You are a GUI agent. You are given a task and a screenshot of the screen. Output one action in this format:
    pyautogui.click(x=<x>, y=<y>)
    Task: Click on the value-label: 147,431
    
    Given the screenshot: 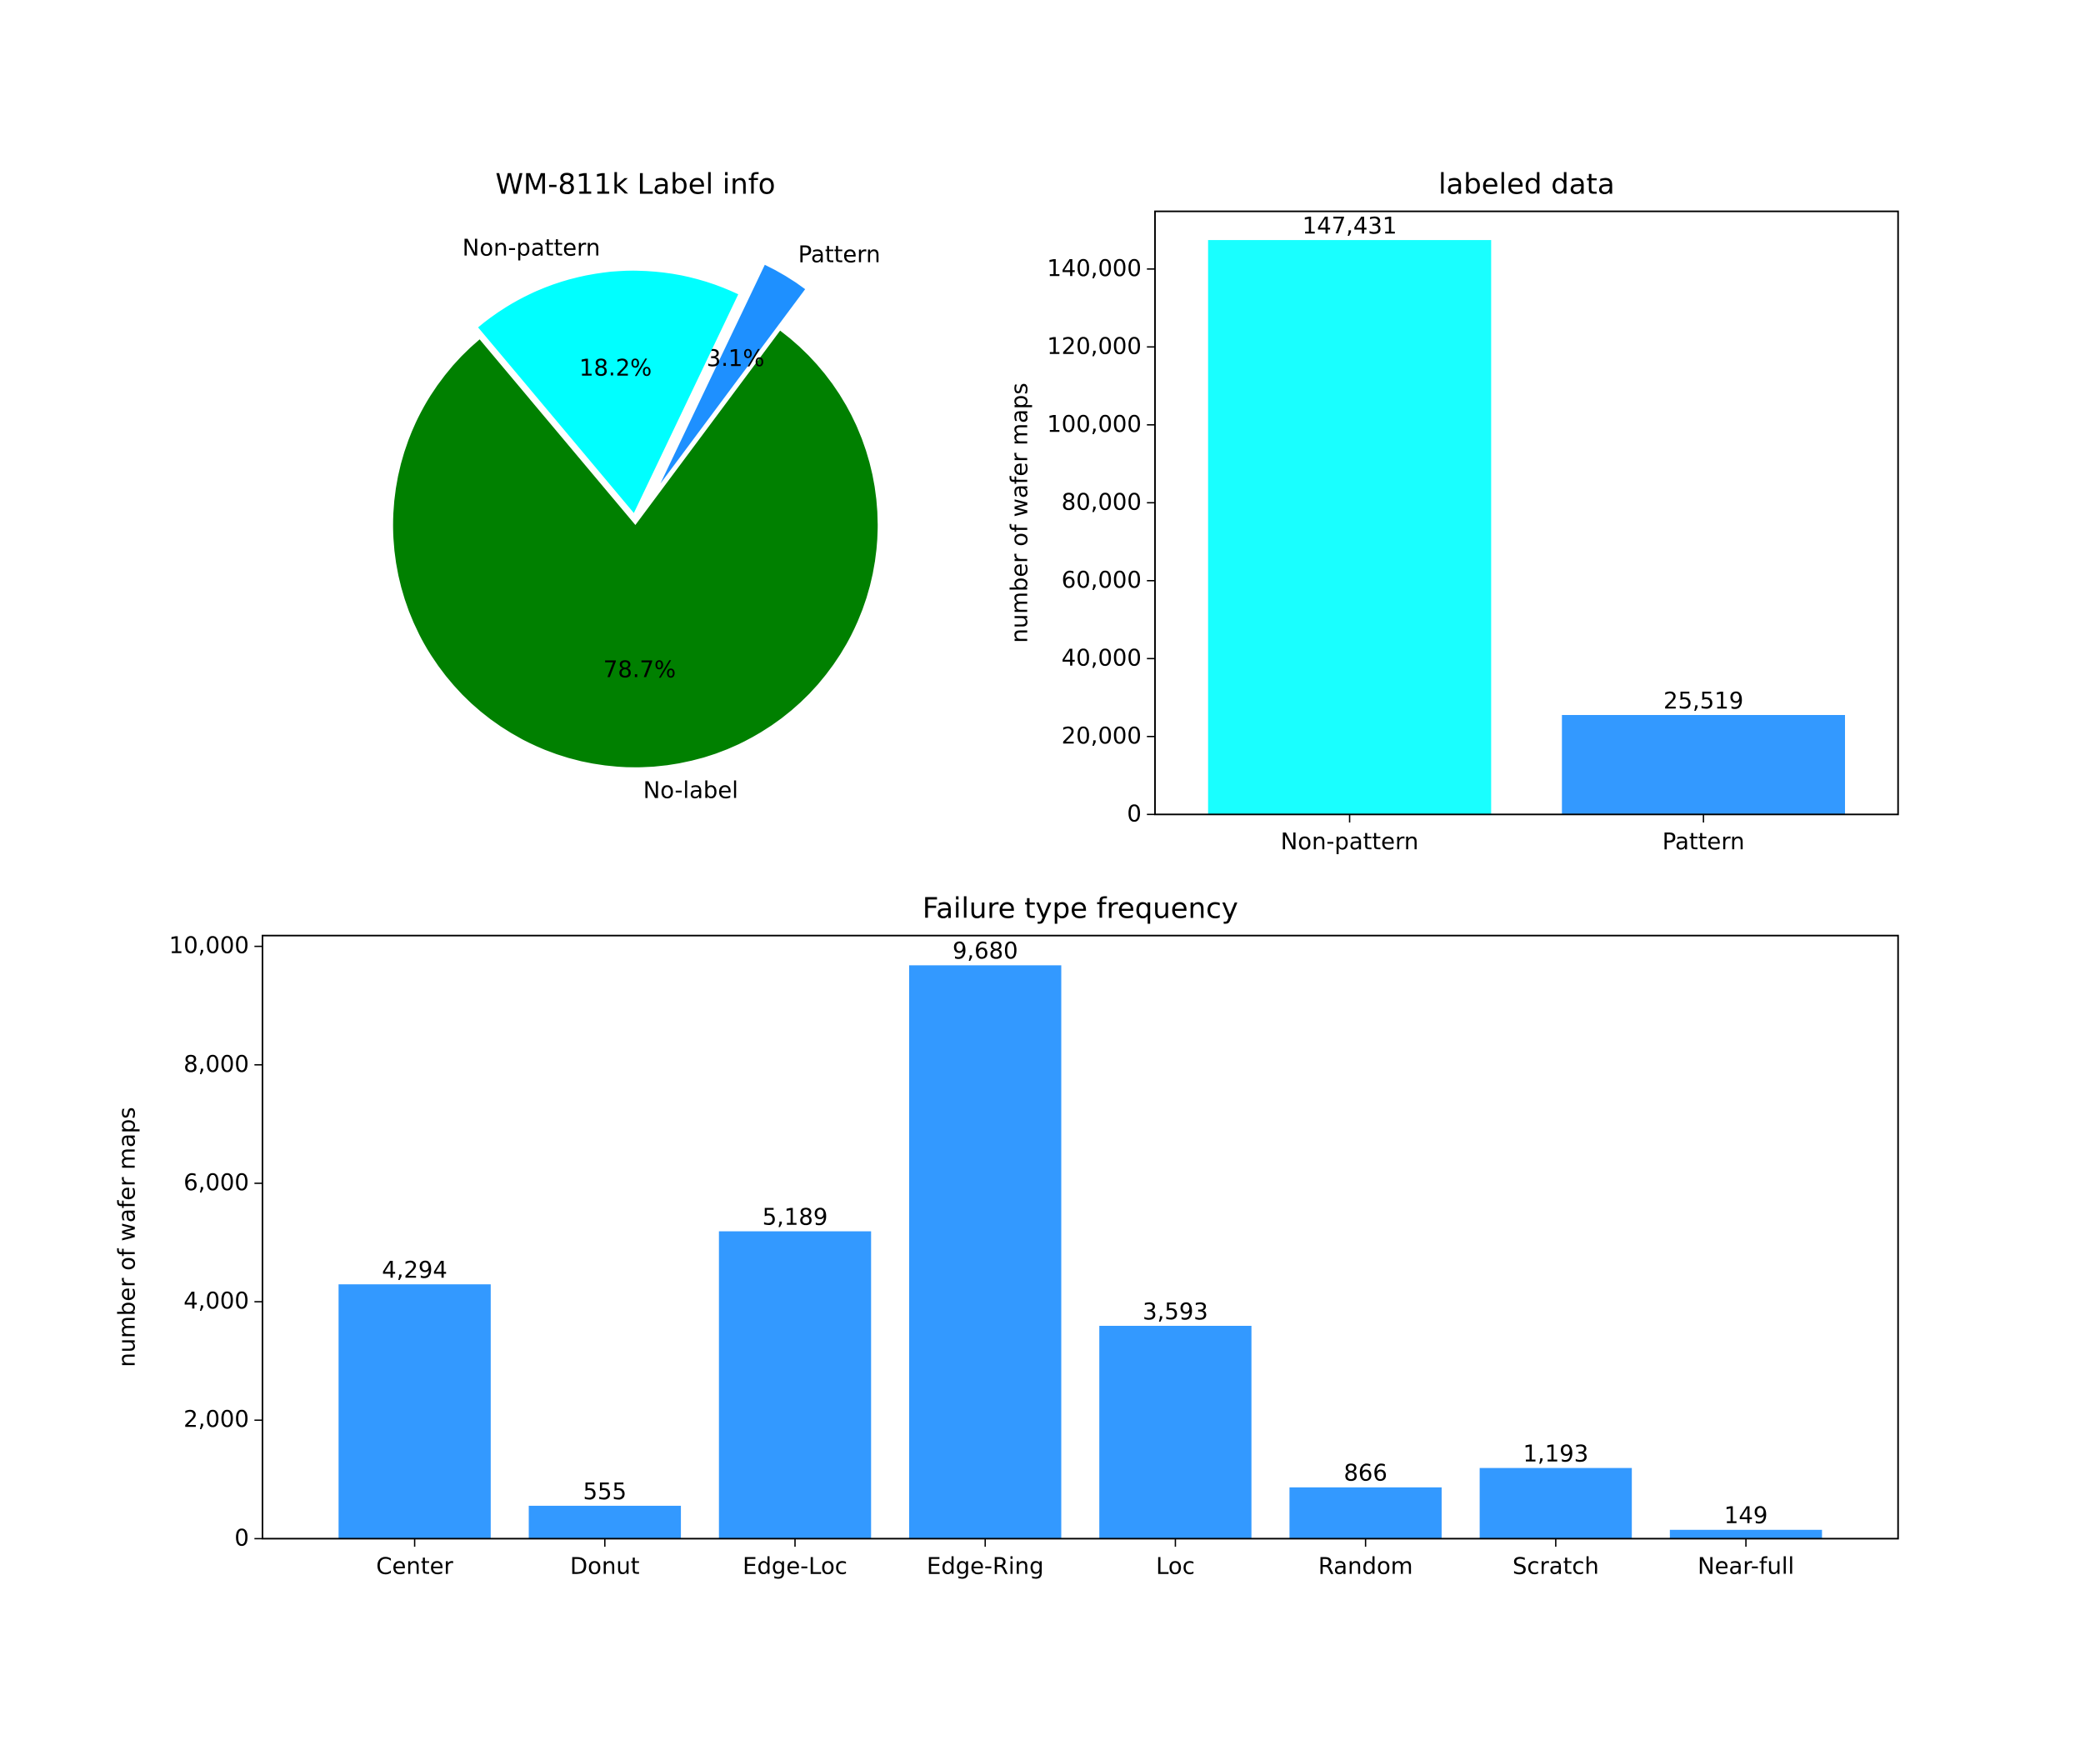 What is the action you would take?
    pyautogui.click(x=1350, y=226)
    